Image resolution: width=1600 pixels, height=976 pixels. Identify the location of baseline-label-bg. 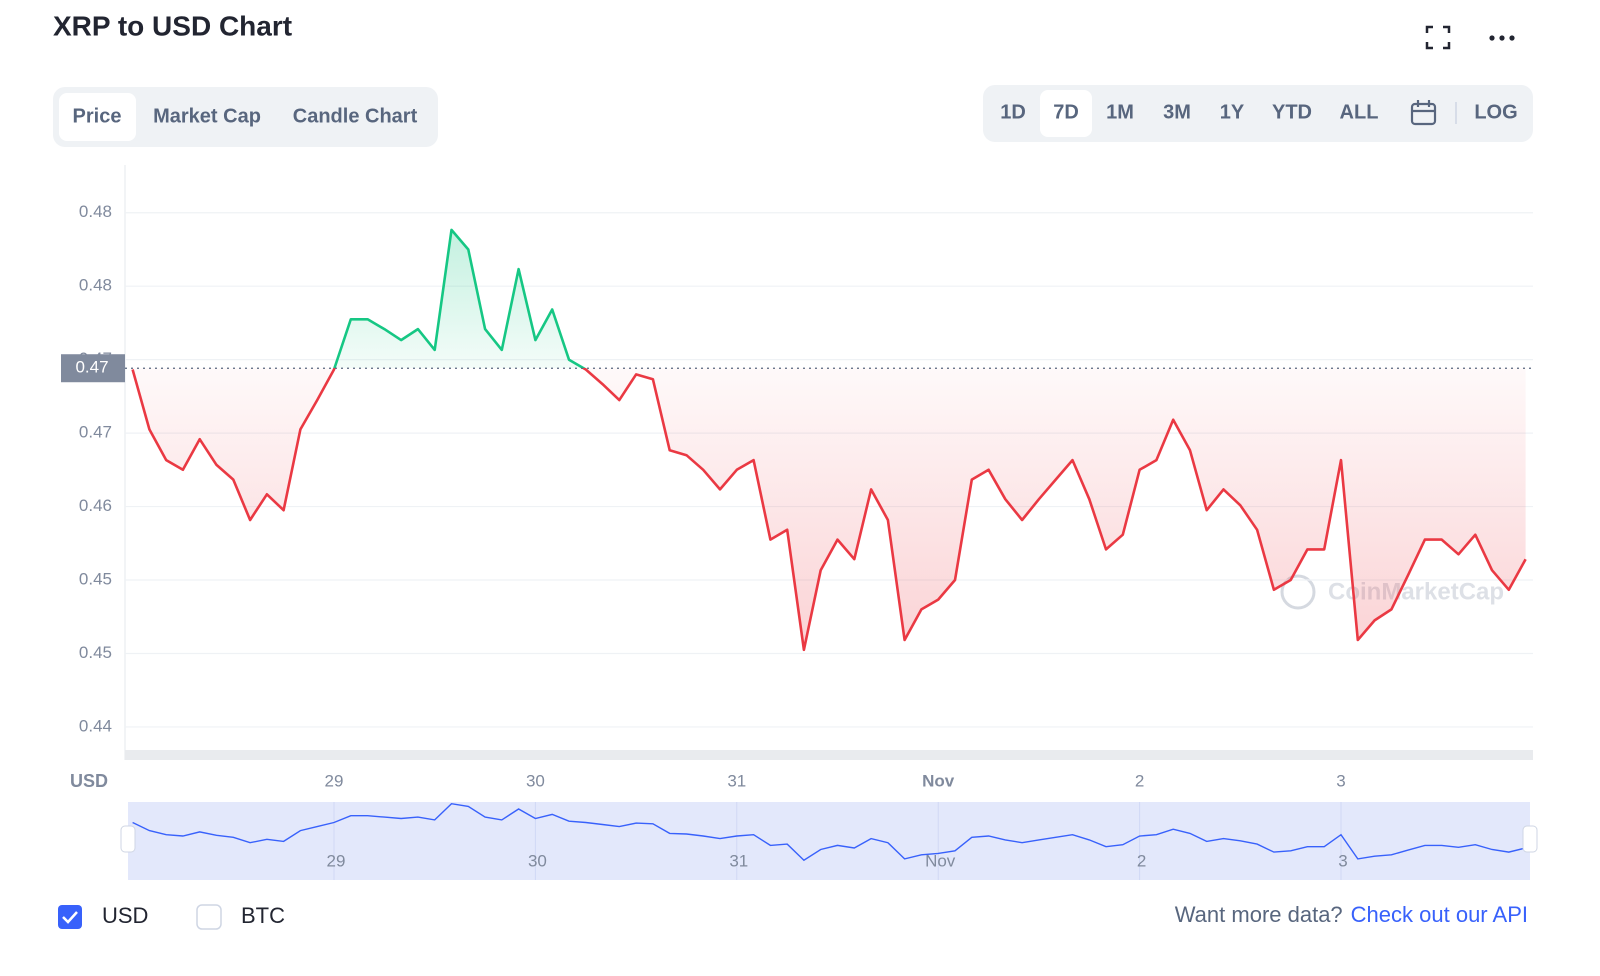
(93, 368).